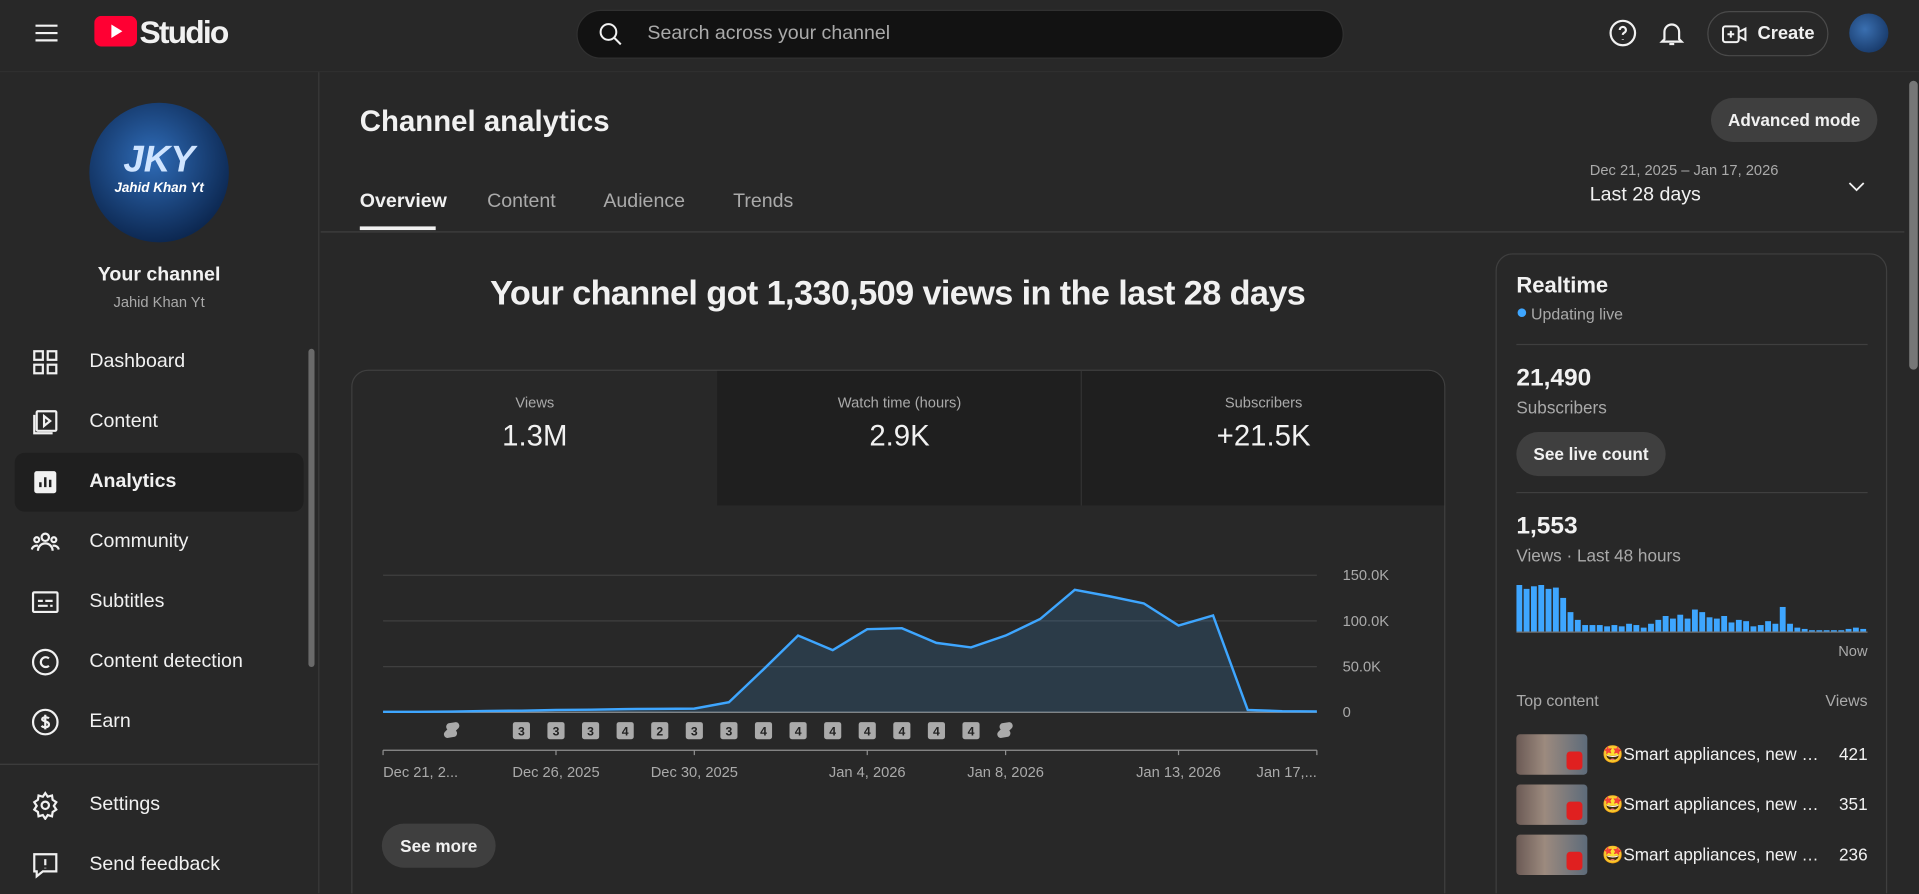 The image size is (1919, 894). Describe the element at coordinates (184, 32) in the screenshot. I see `logo-text: Studio` at that location.